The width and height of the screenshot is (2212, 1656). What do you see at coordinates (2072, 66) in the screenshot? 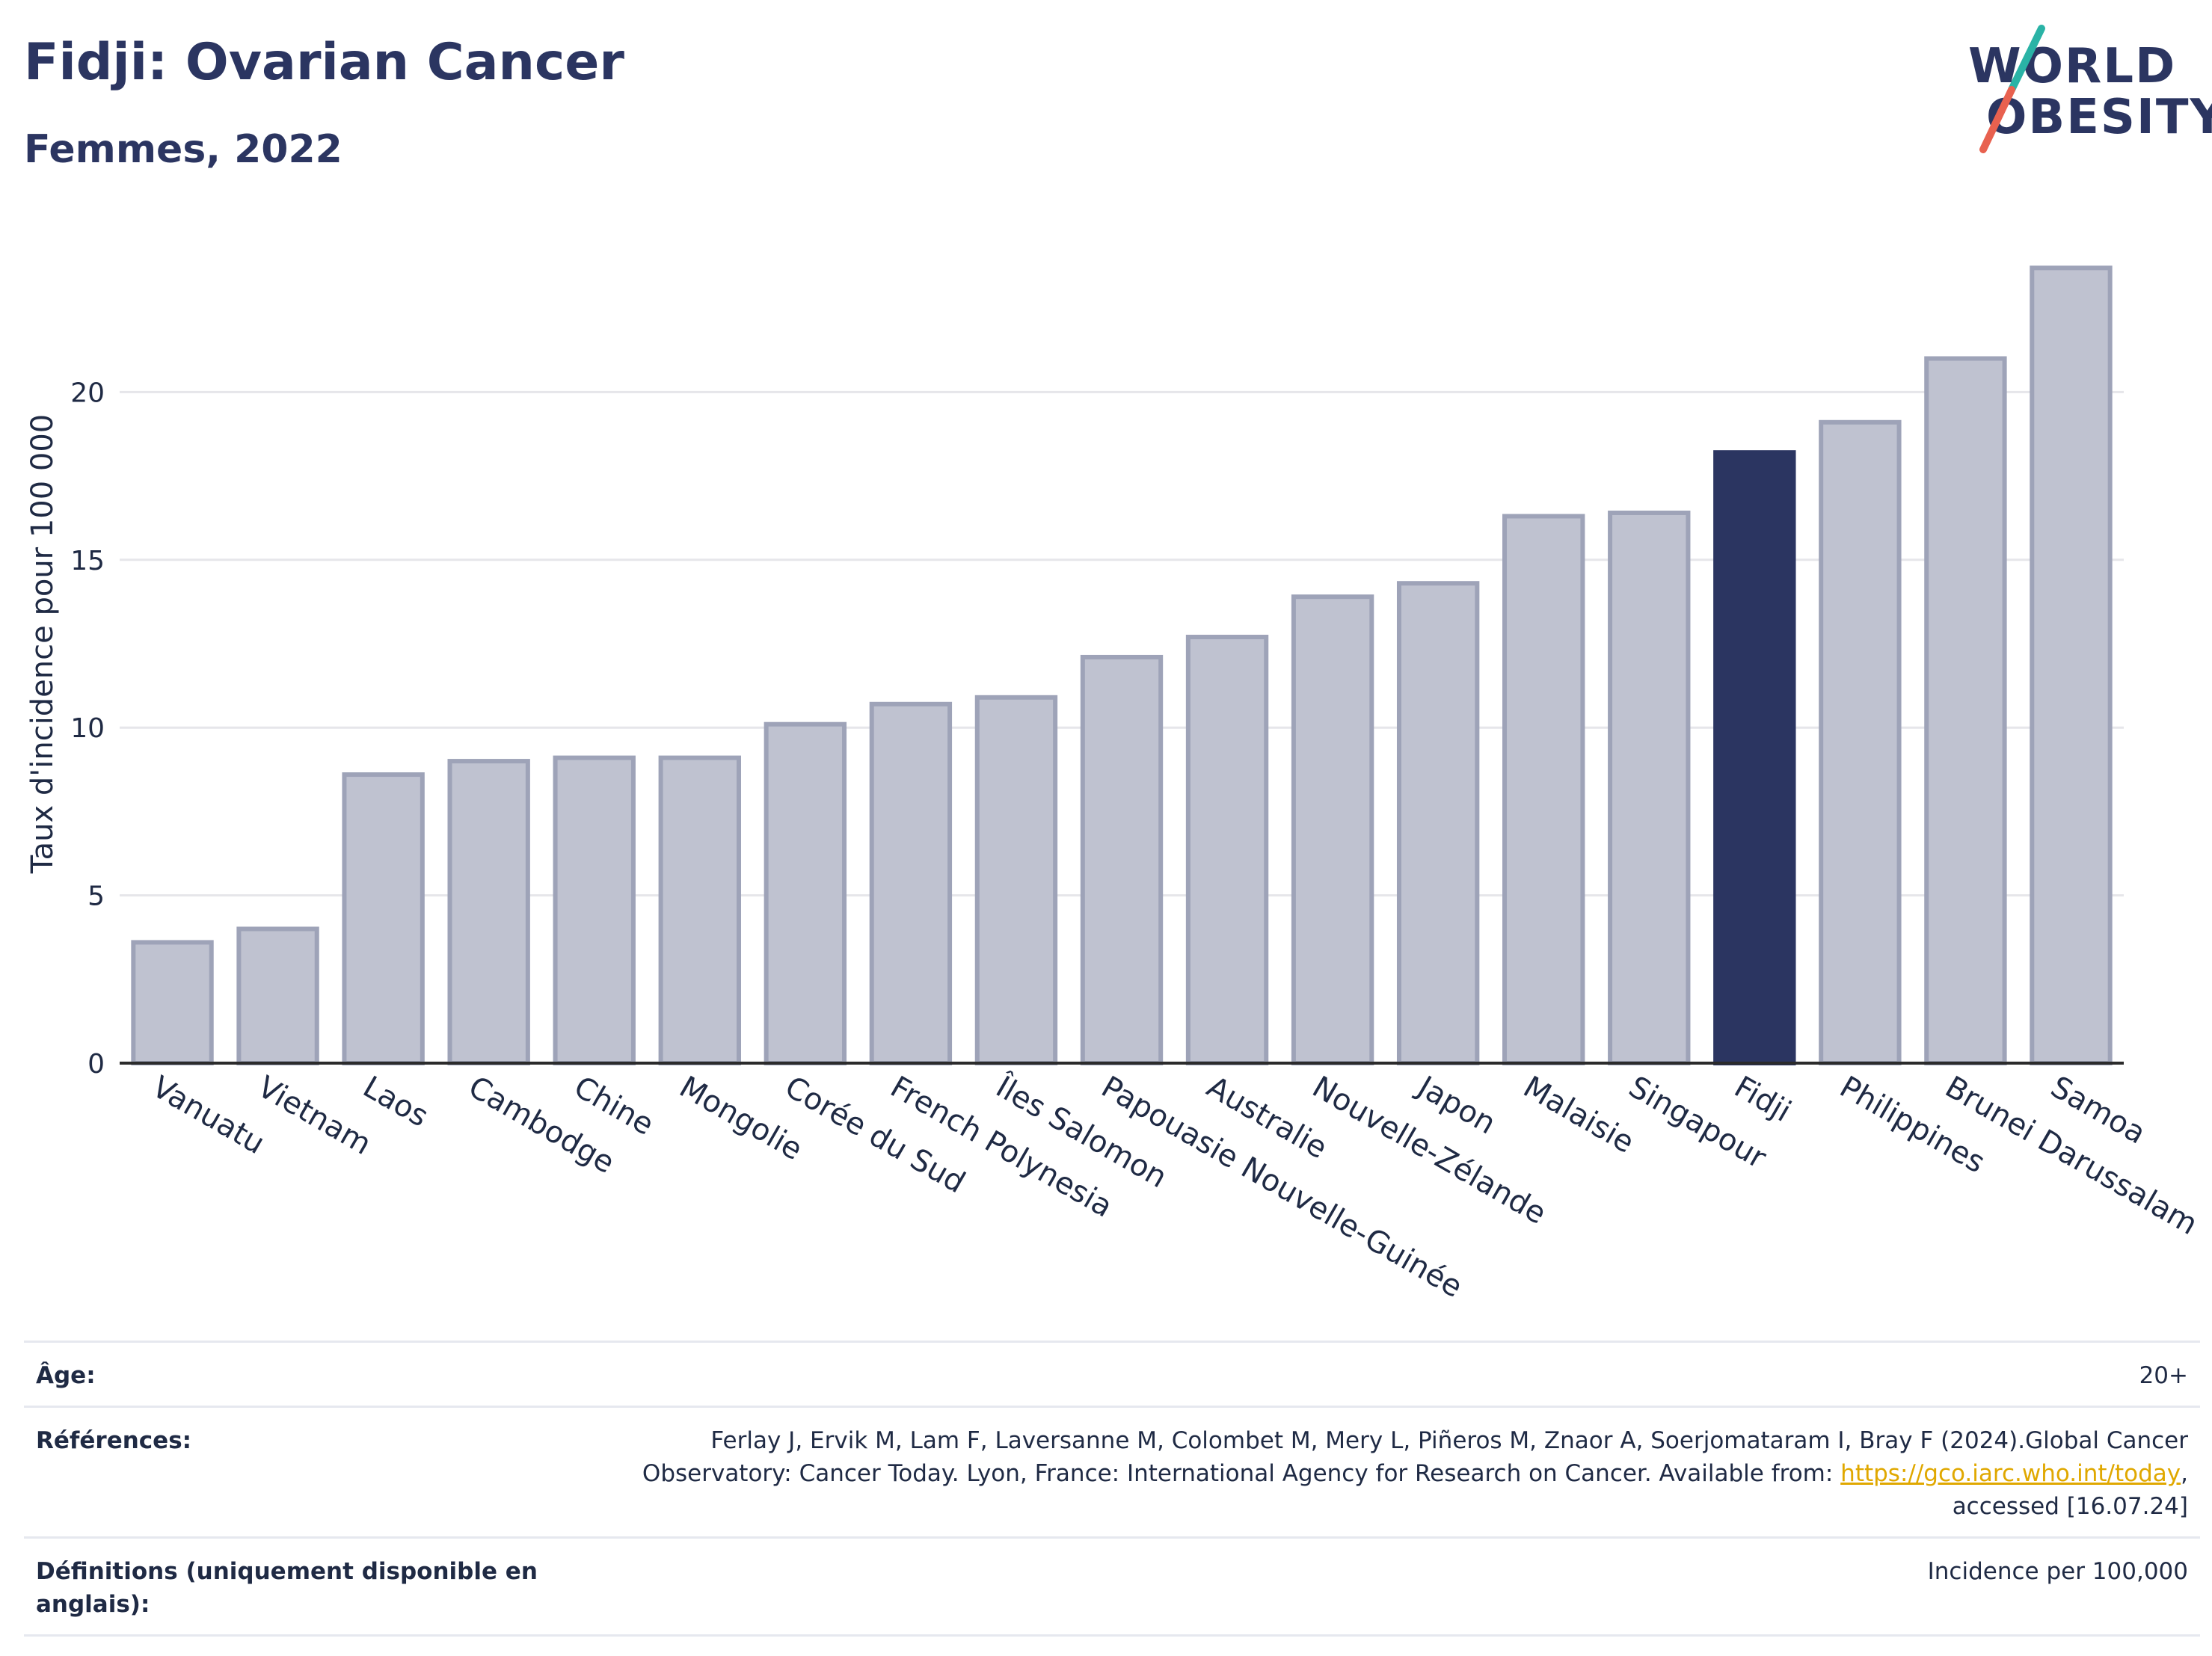
I see `logo-line-1: WORLD` at bounding box center [2072, 66].